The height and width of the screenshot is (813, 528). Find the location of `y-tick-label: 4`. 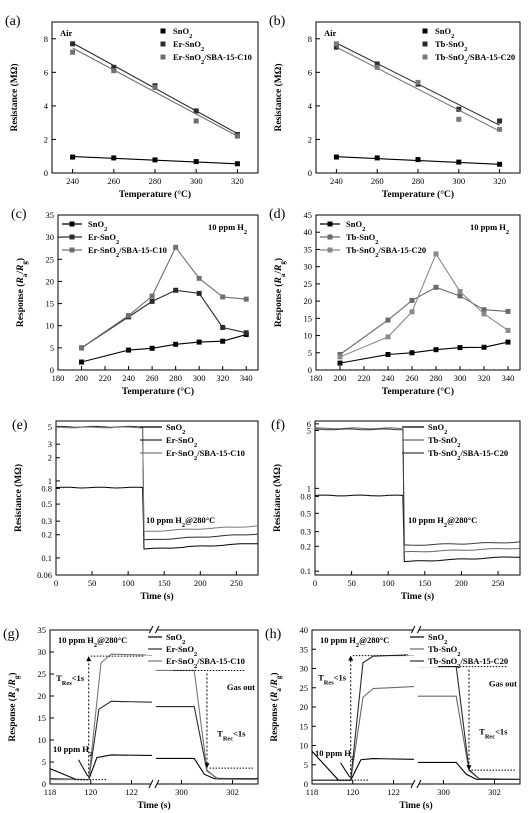

y-tick-label: 4 is located at coordinates (46, 106).